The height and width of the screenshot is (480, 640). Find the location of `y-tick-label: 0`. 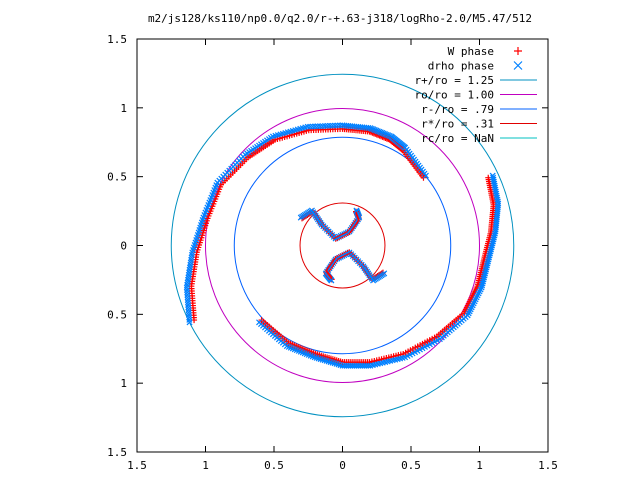

y-tick-label: 0 is located at coordinates (123, 246).